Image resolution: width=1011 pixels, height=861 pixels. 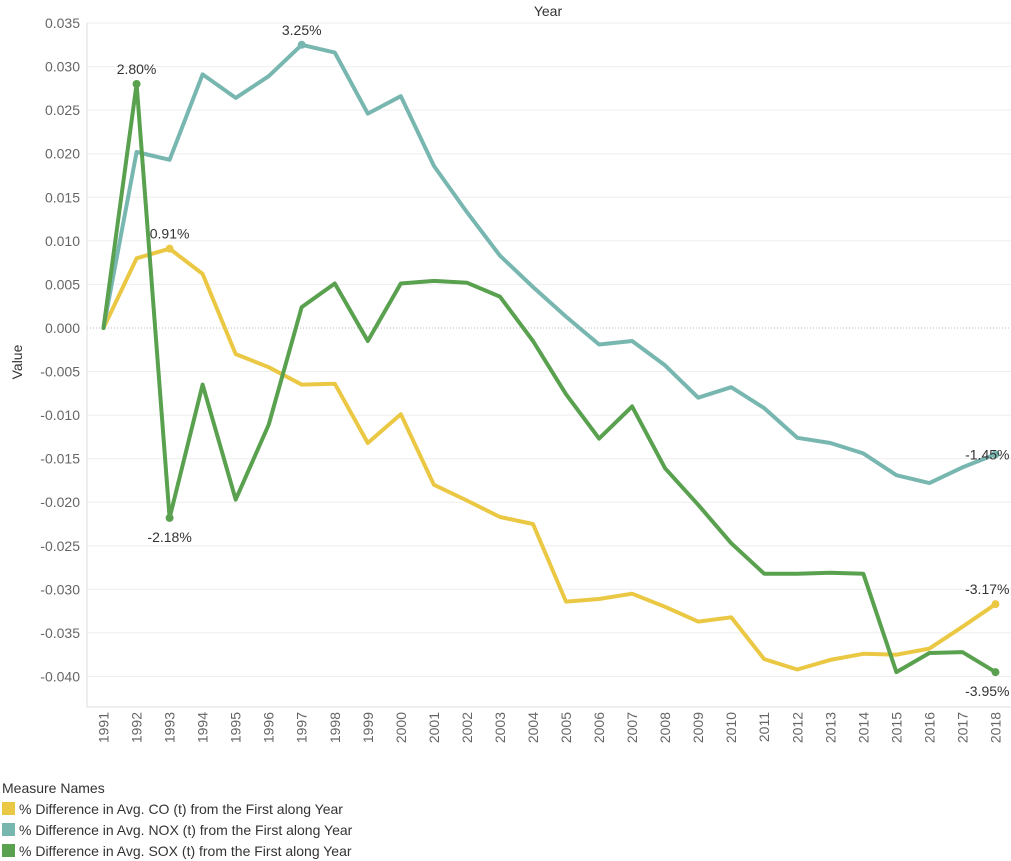 What do you see at coordinates (53, 788) in the screenshot?
I see `legend-title: Measure Names` at bounding box center [53, 788].